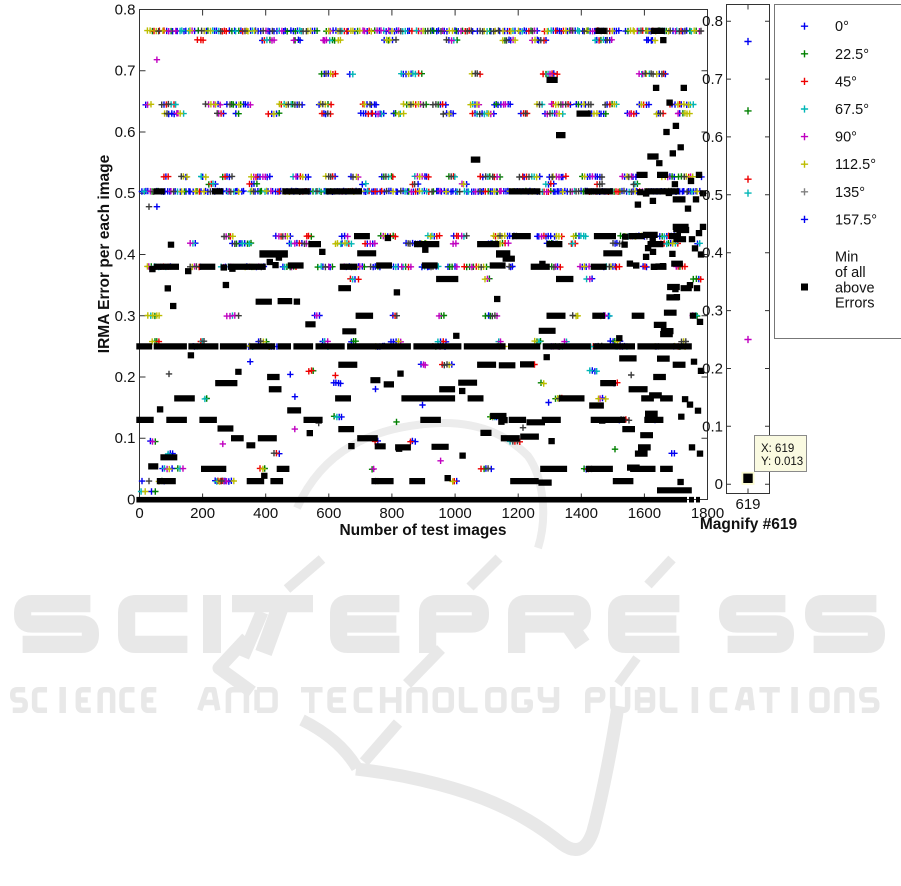 The width and height of the screenshot is (901, 886). What do you see at coordinates (846, 138) in the screenshot?
I see `svg-text: 90°` at bounding box center [846, 138].